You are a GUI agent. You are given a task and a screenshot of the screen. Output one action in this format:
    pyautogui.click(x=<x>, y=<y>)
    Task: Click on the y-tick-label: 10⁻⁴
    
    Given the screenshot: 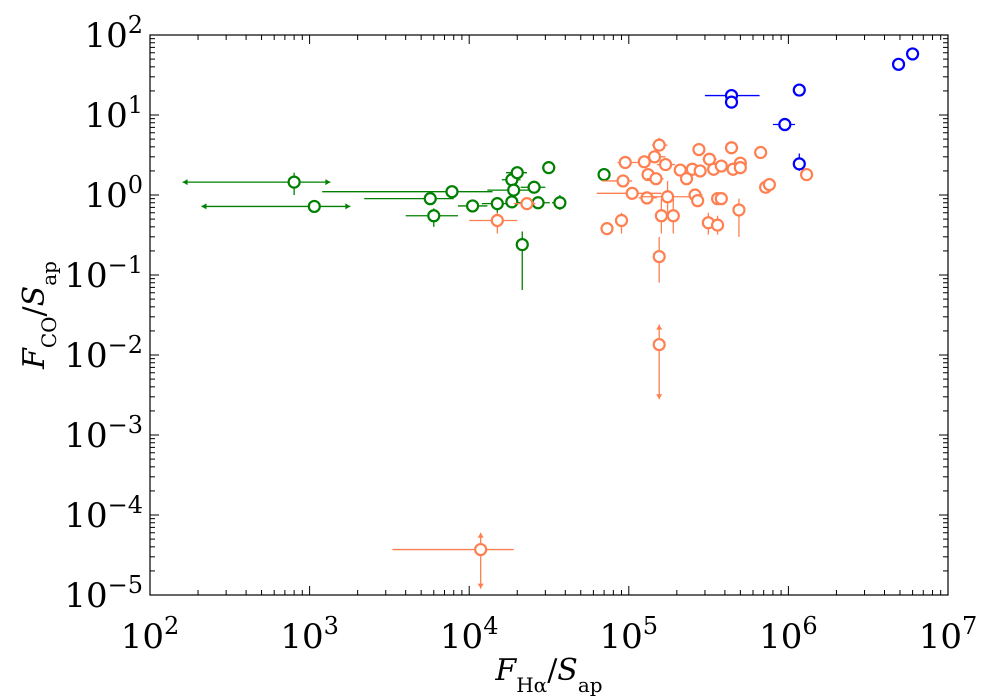 What is the action you would take?
    pyautogui.click(x=103, y=513)
    